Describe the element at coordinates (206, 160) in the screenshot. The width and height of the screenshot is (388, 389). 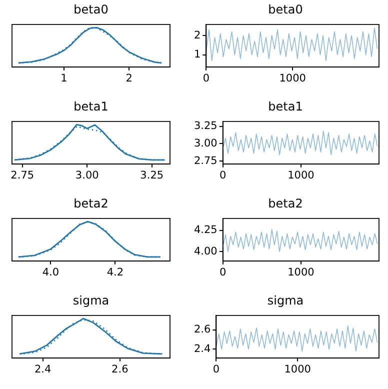
I see `y-tick-label: 2.75` at that location.